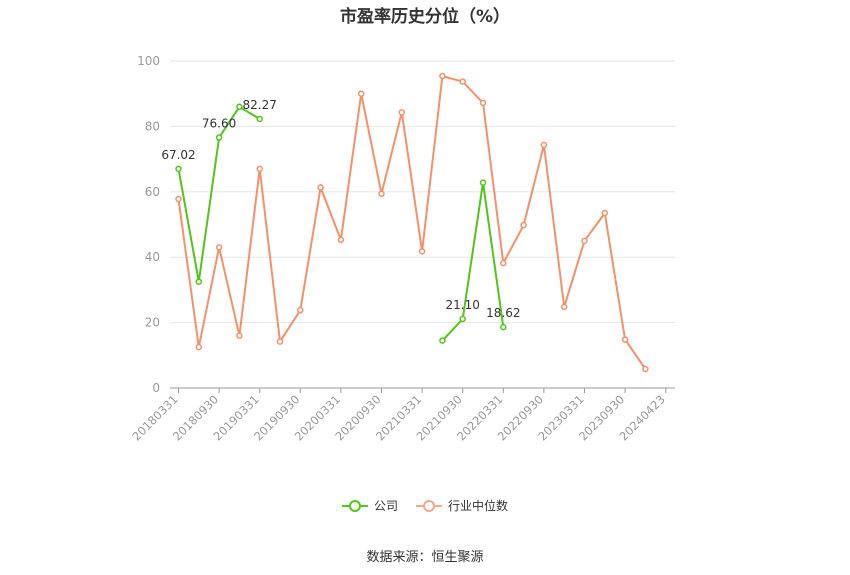  I want to click on y-axis-ticks: 0 20 40 60 80 100, so click(148, 224).